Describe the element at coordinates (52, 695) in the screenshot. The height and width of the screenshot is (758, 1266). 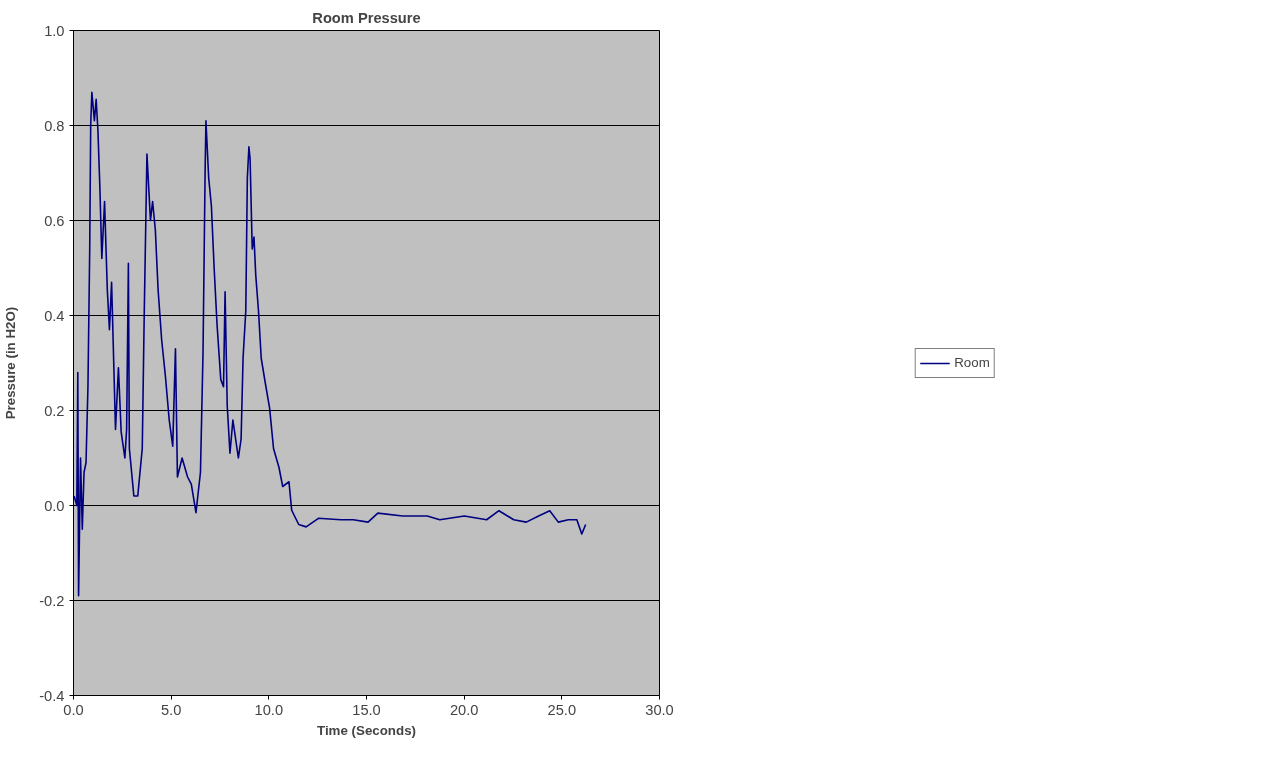
I see `y-tick-label: -0.4` at that location.